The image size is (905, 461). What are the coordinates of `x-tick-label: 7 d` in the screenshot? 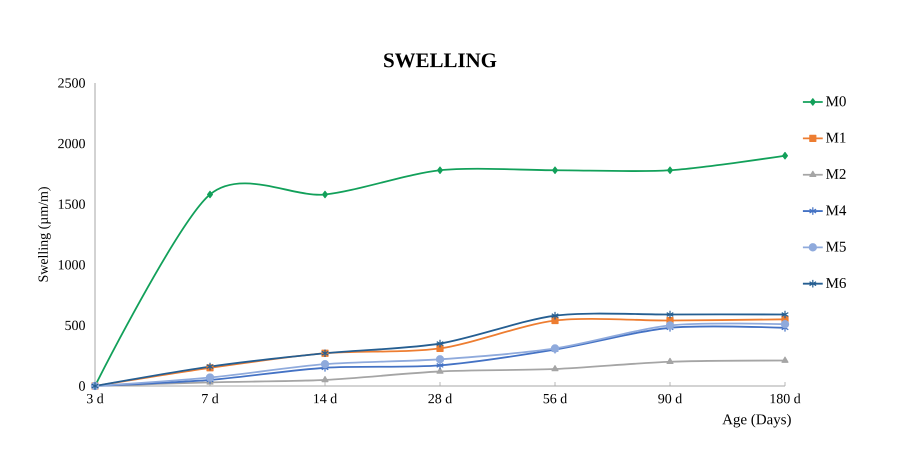 It's located at (210, 398).